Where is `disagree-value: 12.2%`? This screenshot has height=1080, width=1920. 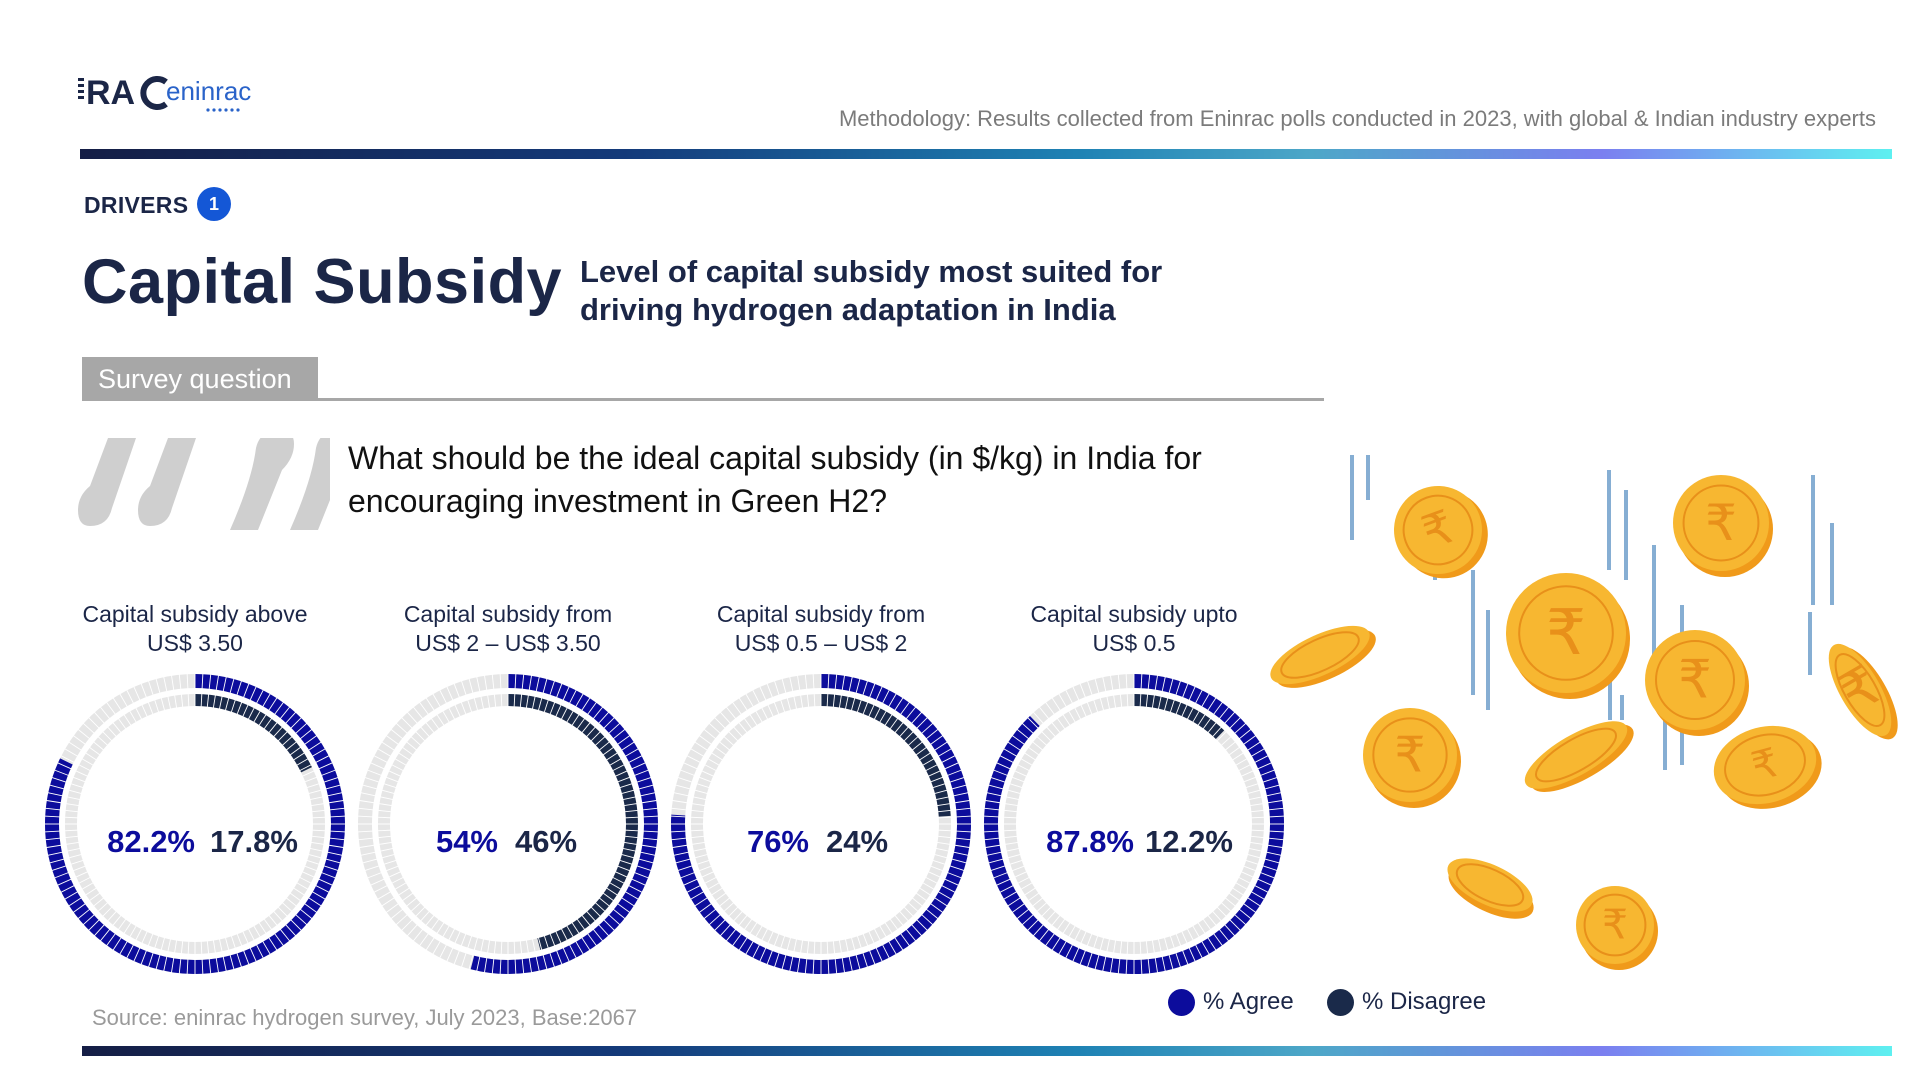 disagree-value: 12.2% is located at coordinates (1189, 841).